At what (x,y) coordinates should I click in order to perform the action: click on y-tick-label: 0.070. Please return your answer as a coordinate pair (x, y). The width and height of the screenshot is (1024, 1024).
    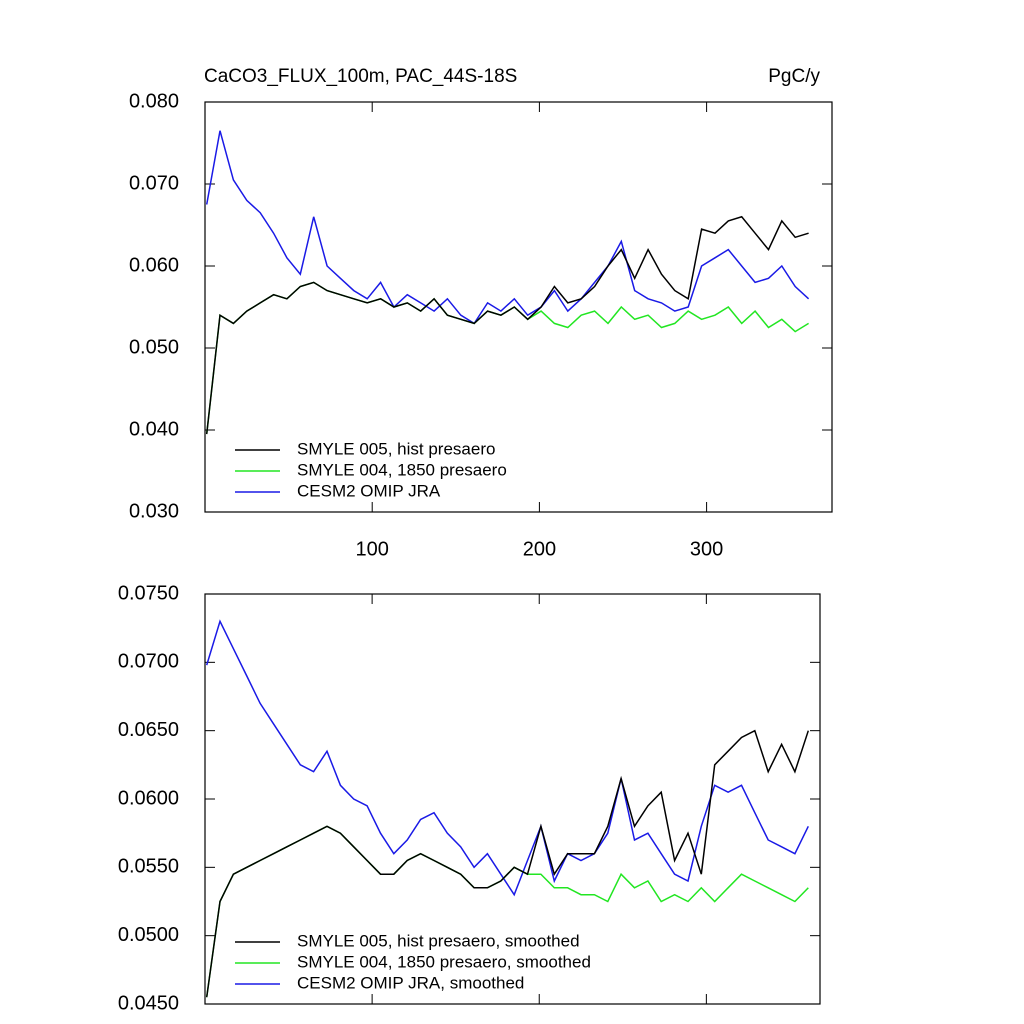
    Looking at the image, I should click on (154, 183).